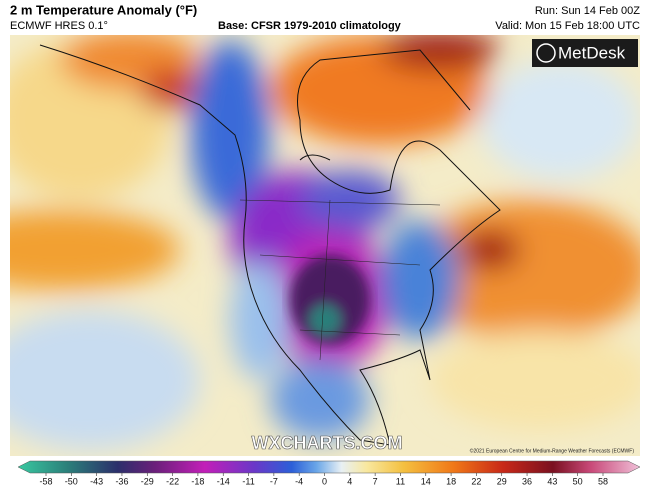 Image resolution: width=648 pixels, height=493 pixels. What do you see at coordinates (552, 481) in the screenshot?
I see `colorbar-tick-label: 43` at bounding box center [552, 481].